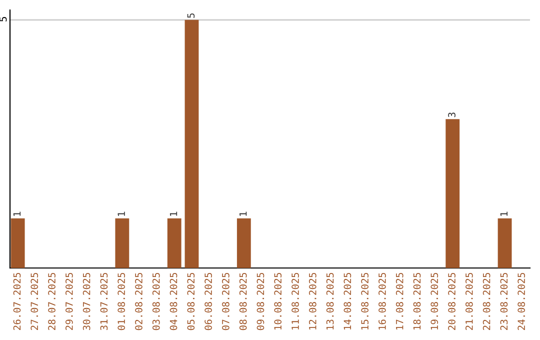 The image size is (540, 340). I want to click on data-label: 3, so click(452, 115).